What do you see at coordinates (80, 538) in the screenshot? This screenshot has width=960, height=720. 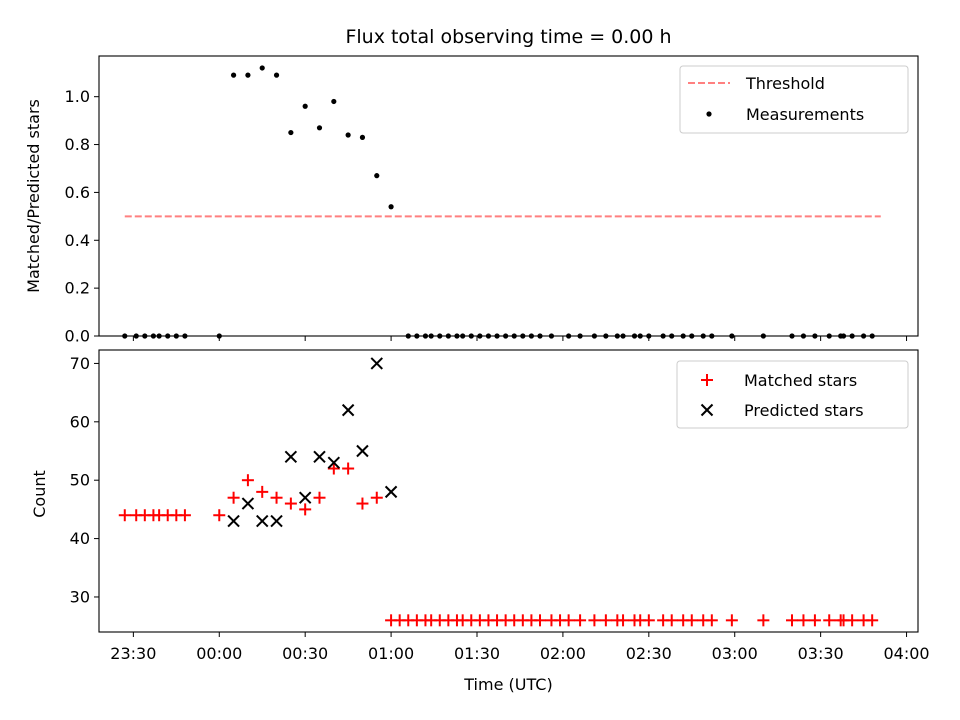 I see `y-tick-label: 40` at bounding box center [80, 538].